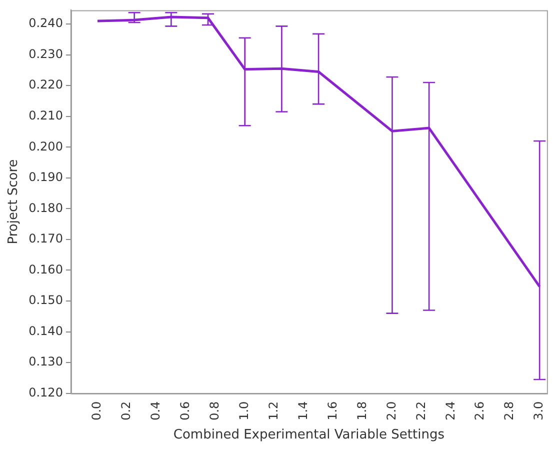 This screenshot has width=557, height=449. I want to click on y-axis-title: Project Score, so click(14, 201).